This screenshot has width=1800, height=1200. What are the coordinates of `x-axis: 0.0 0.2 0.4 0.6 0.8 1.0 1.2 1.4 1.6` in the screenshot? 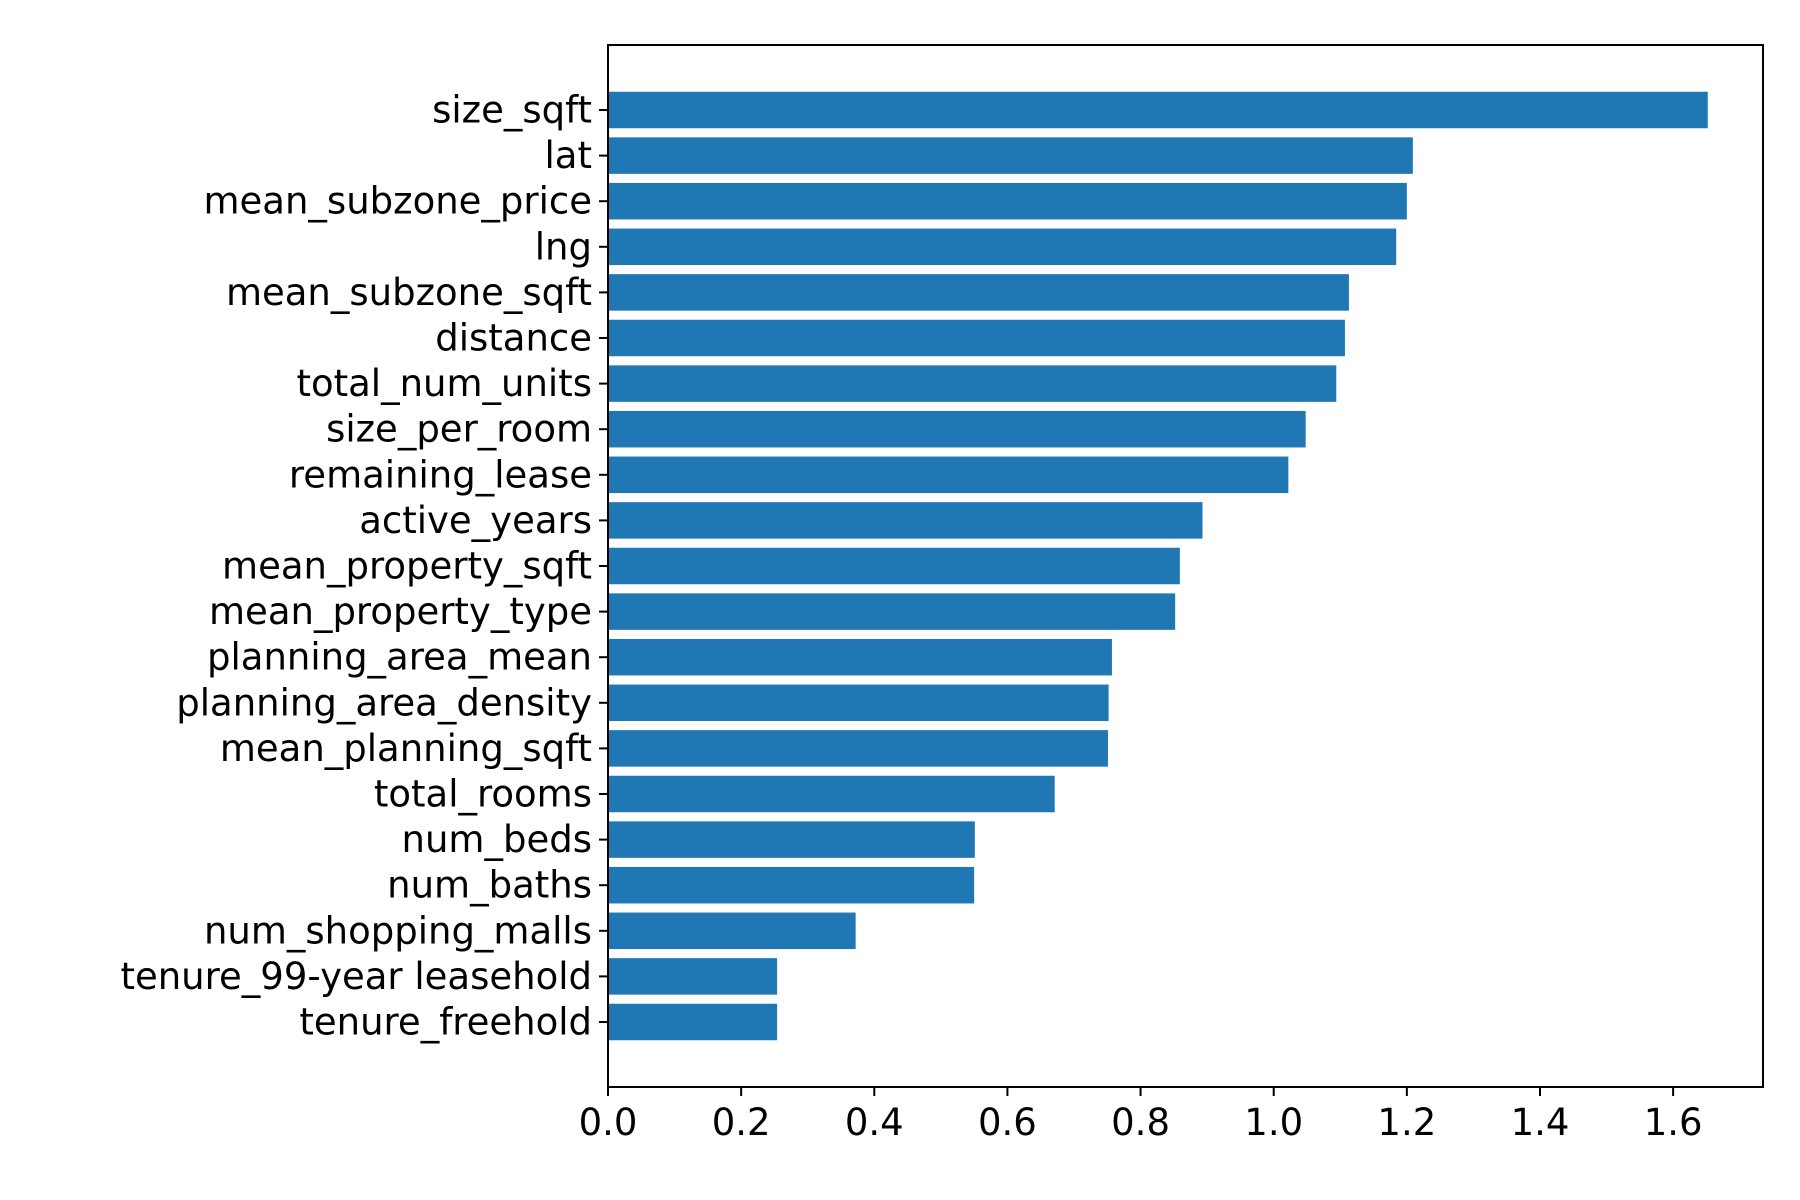 It's located at (1141, 1115).